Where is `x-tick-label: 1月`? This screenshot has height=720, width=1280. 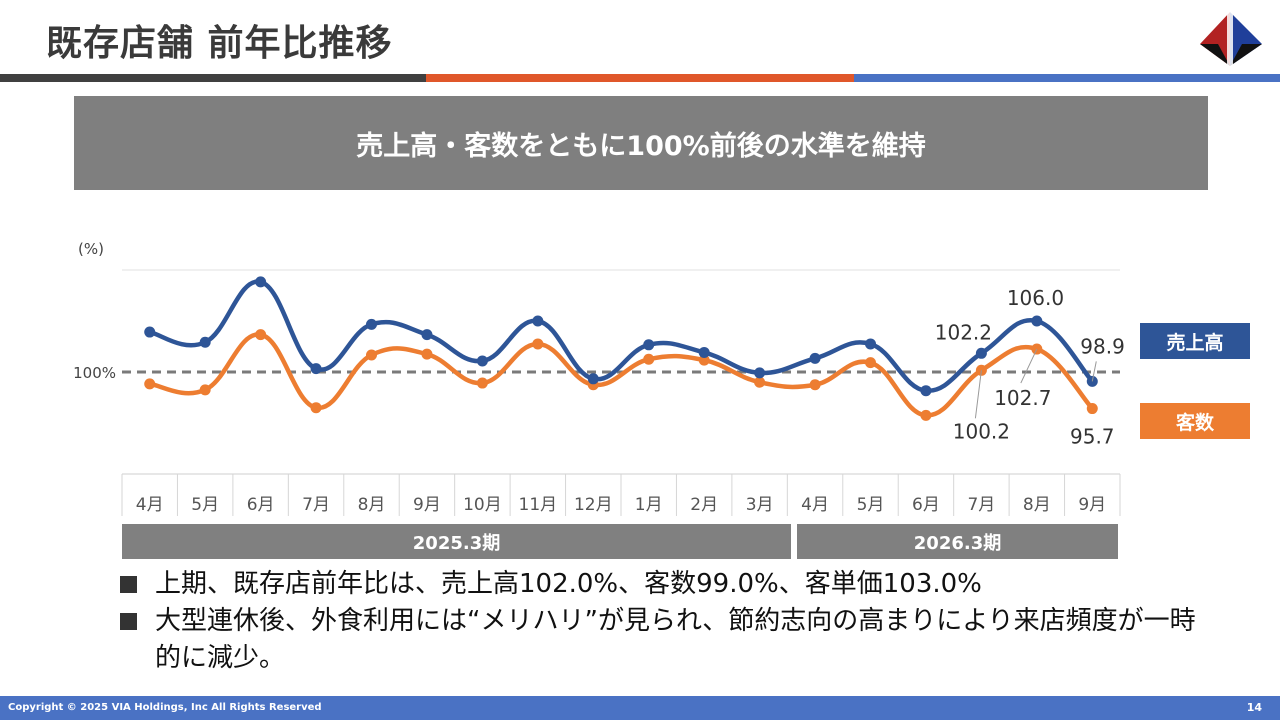
x-tick-label: 1月 is located at coordinates (649, 505).